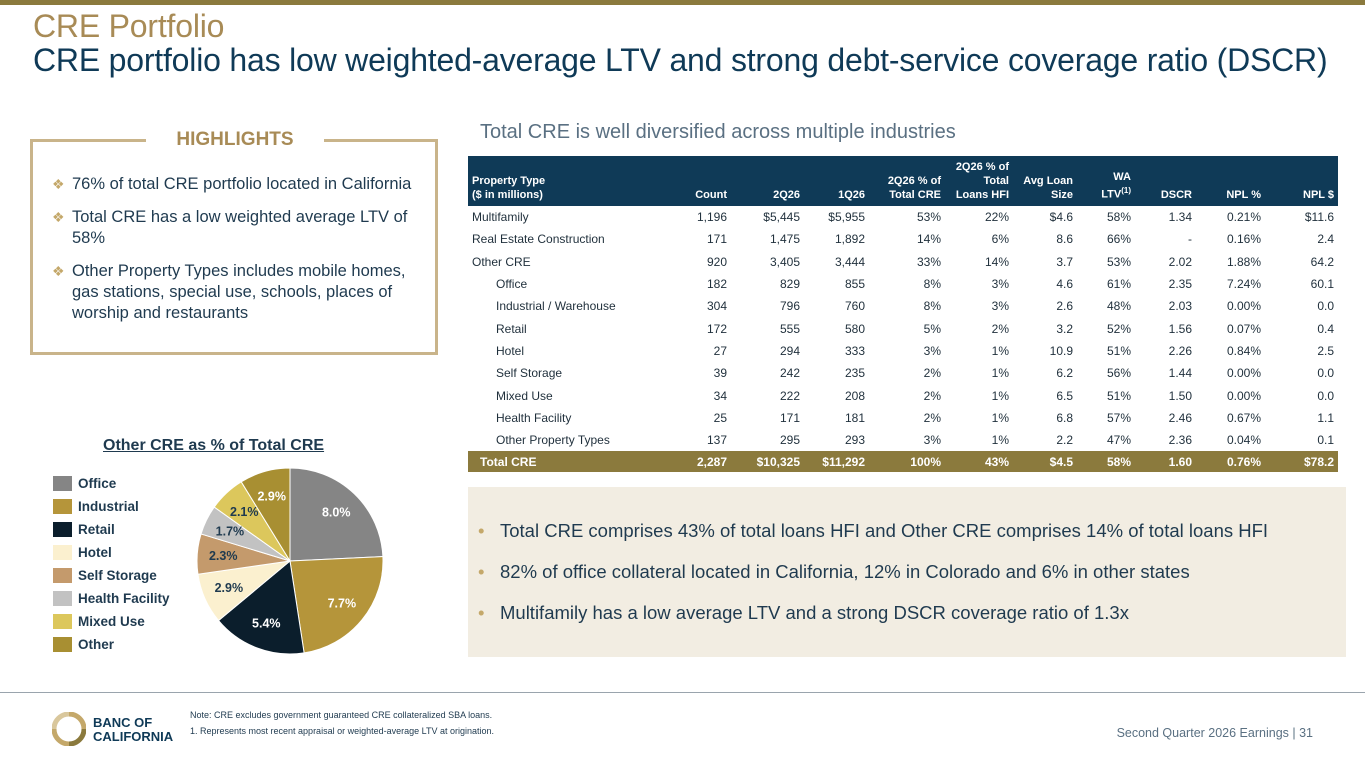 This screenshot has height=768, width=1365. What do you see at coordinates (529, 373) in the screenshot?
I see `row-label: Self Storage` at bounding box center [529, 373].